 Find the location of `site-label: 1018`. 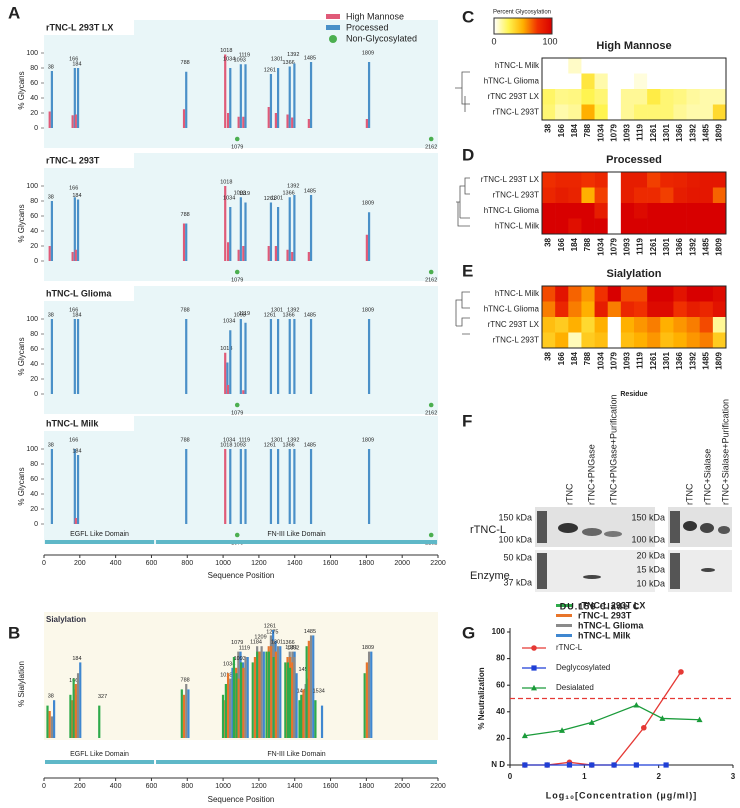

site-label: 1018 is located at coordinates (226, 675).